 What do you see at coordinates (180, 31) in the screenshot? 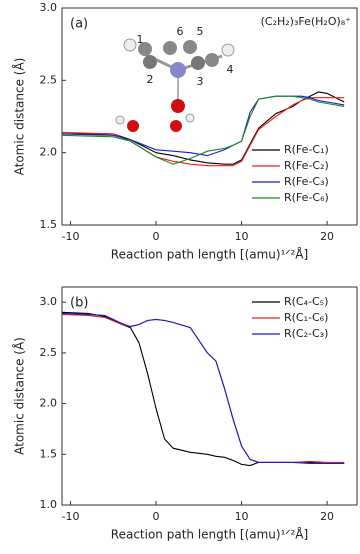
I see `atom-label: 6` at bounding box center [180, 31].